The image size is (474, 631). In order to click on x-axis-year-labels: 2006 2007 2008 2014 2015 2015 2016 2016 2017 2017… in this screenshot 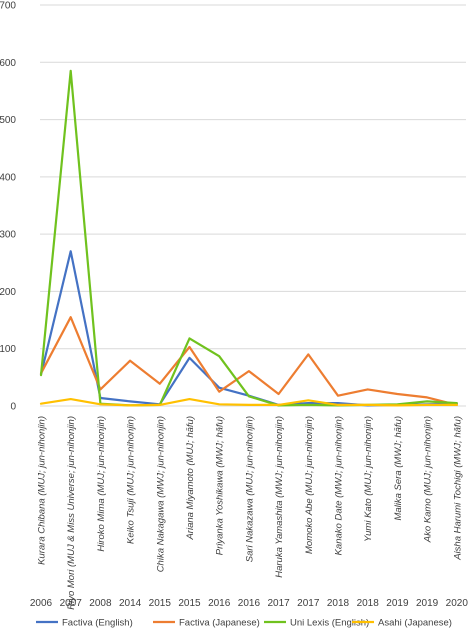, I will do `click(249, 603)`.